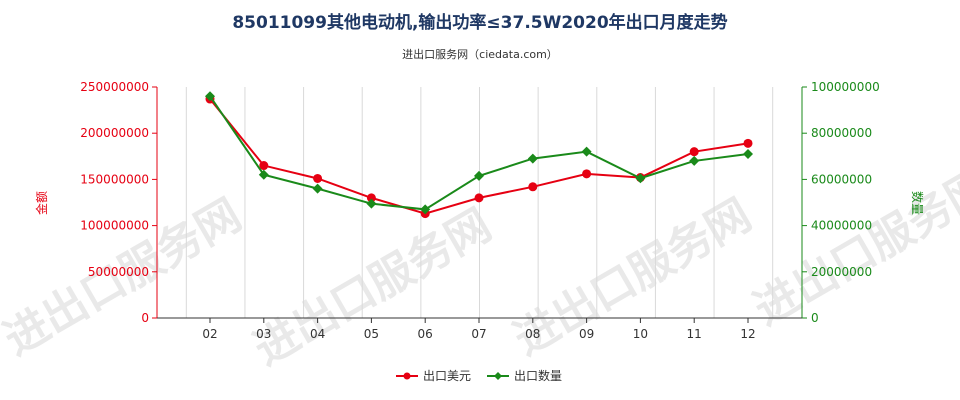 The image size is (960, 400). What do you see at coordinates (694, 334) in the screenshot?
I see `x-tick-label: 11` at bounding box center [694, 334].